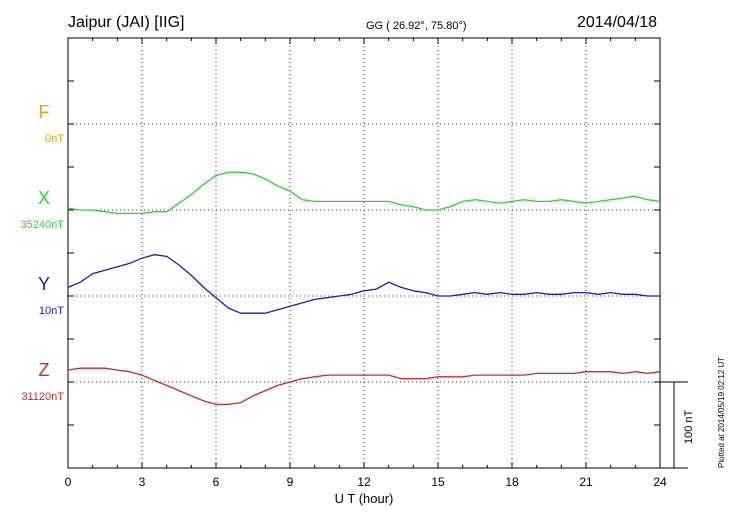 The width and height of the screenshot is (730, 520). I want to click on series-line-z, so click(364, 386).